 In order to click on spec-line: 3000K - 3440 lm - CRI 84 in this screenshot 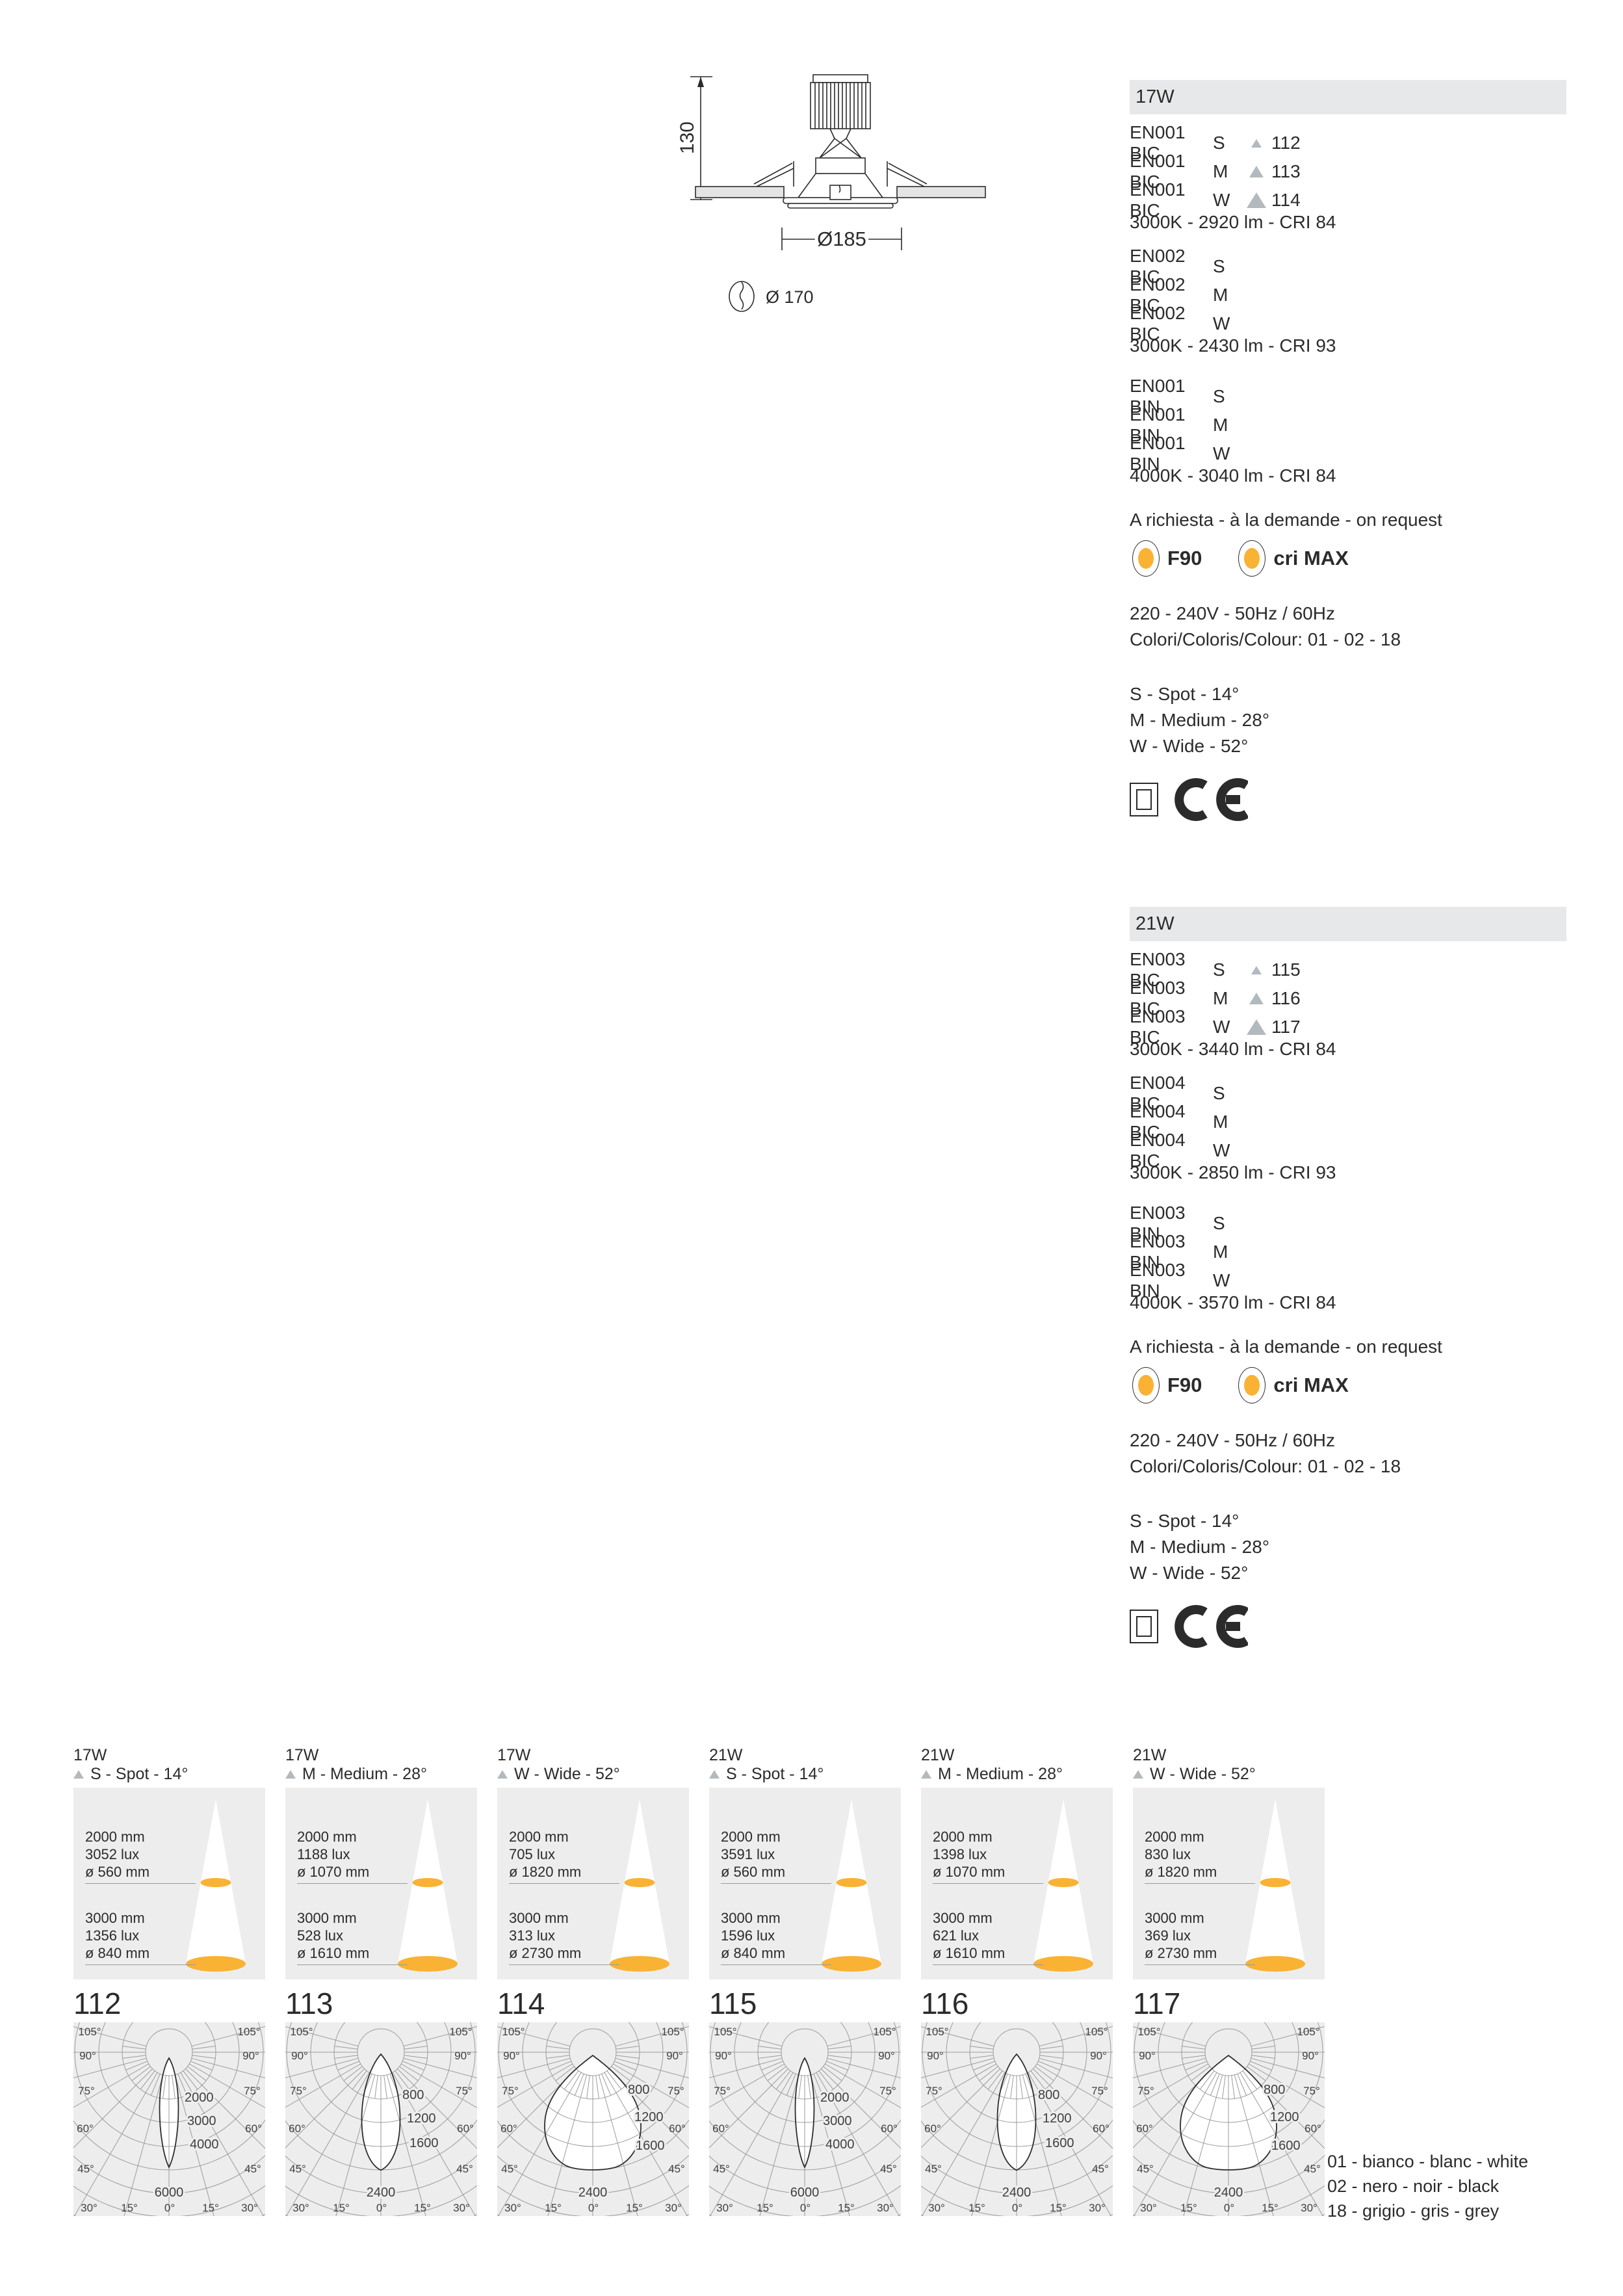, I will do `click(1233, 1049)`.